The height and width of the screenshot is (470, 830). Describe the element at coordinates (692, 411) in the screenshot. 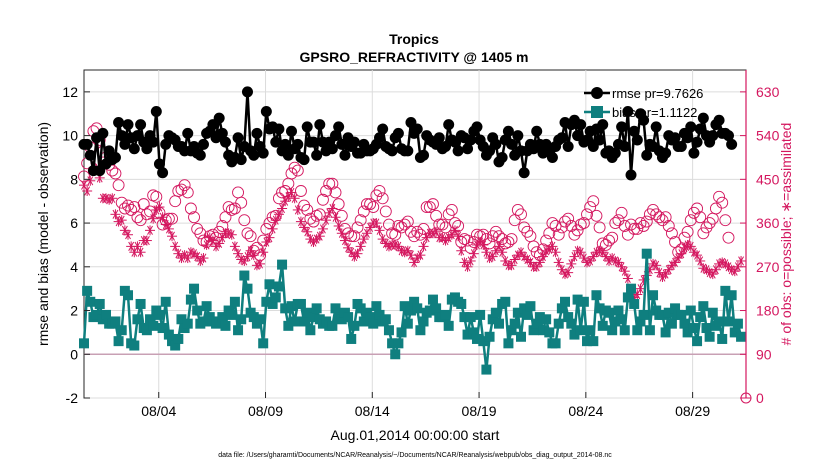

I see `x-tick-label: 08/29` at that location.